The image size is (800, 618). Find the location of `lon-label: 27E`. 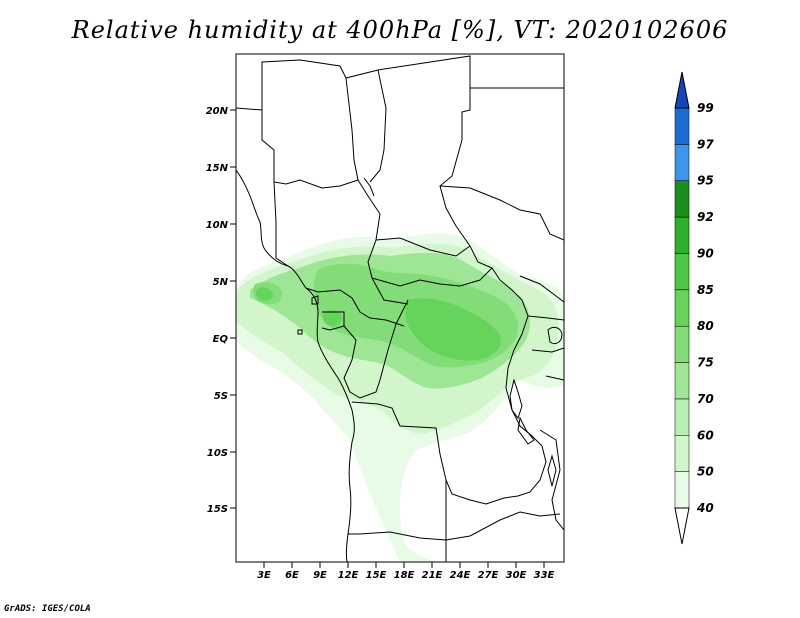

lon-label: 27E is located at coordinates (488, 575).